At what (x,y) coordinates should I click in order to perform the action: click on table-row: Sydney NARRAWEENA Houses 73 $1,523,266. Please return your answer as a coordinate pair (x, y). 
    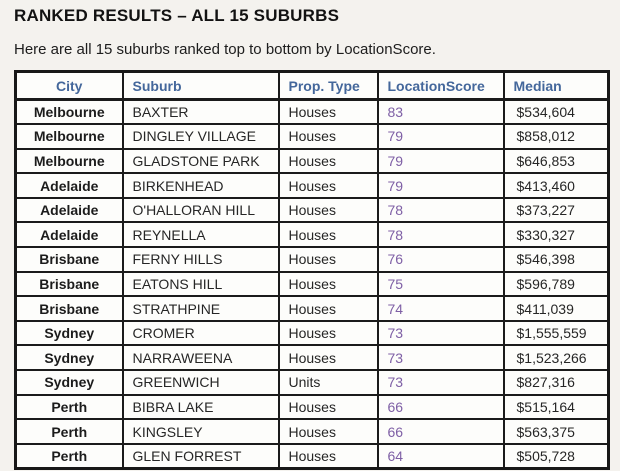
    Looking at the image, I should click on (312, 358).